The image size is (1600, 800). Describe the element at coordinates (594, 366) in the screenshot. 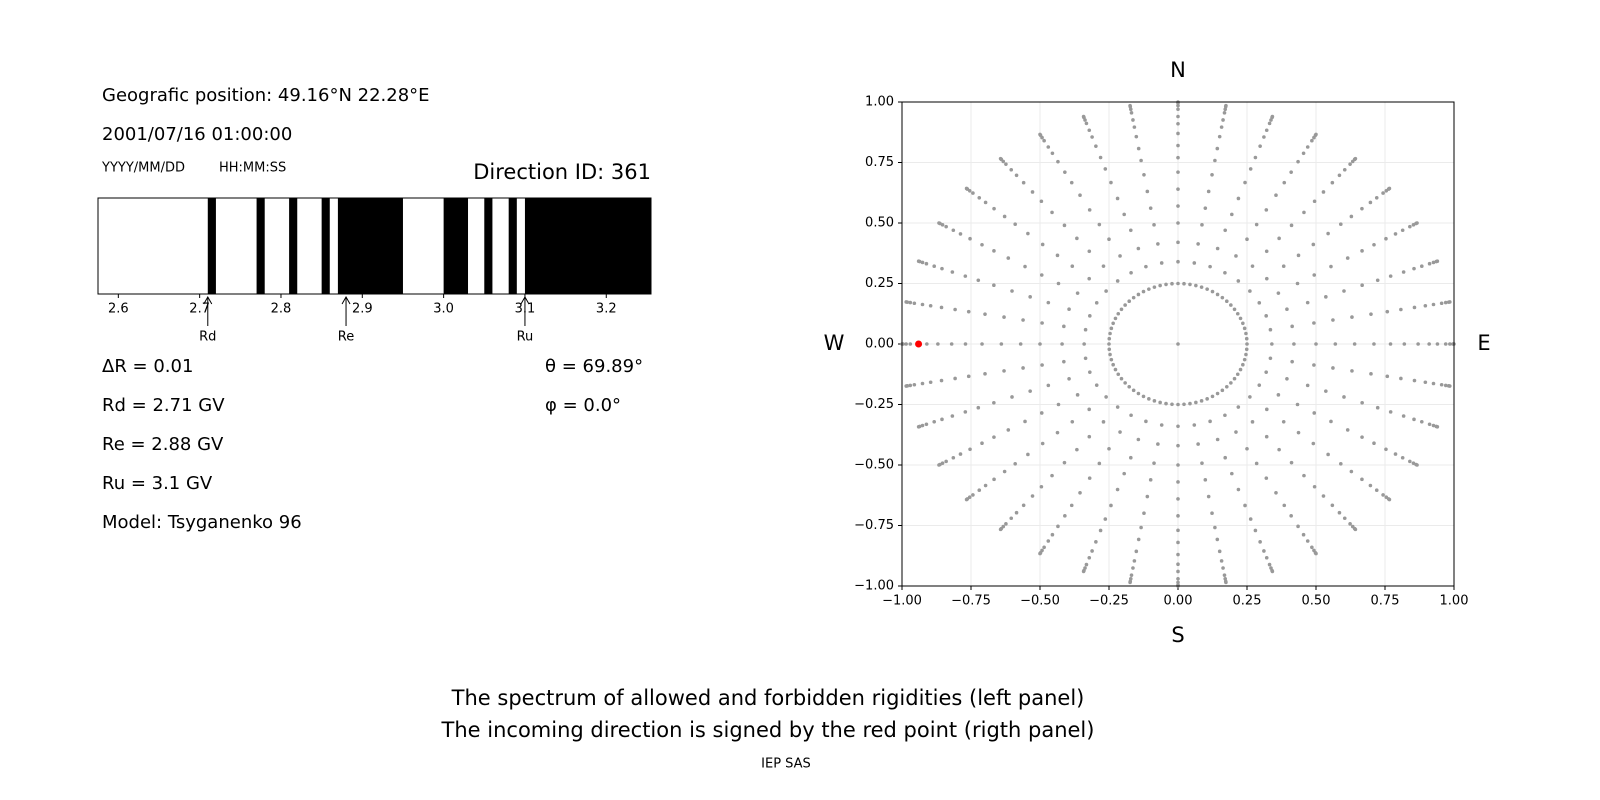

I see `theta: θ = 69.89°` at that location.